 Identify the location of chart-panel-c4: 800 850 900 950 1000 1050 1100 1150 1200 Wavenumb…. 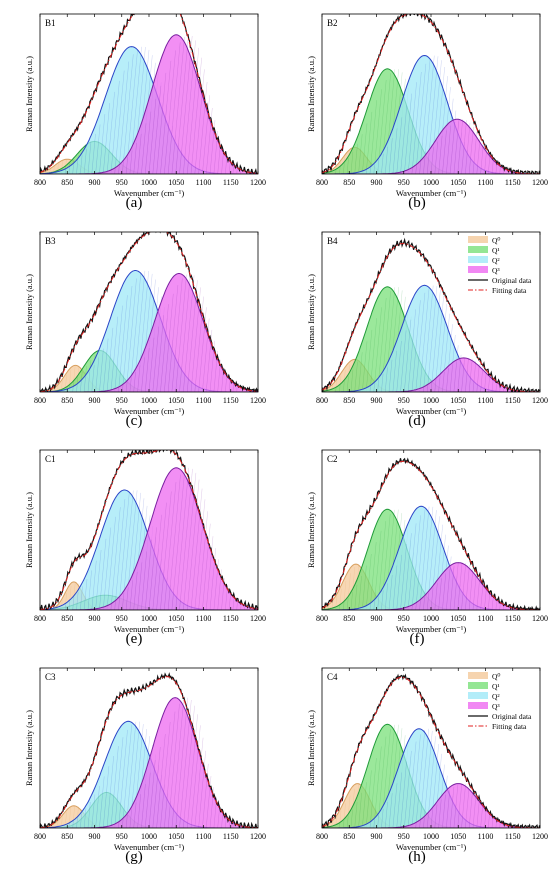
(427, 759).